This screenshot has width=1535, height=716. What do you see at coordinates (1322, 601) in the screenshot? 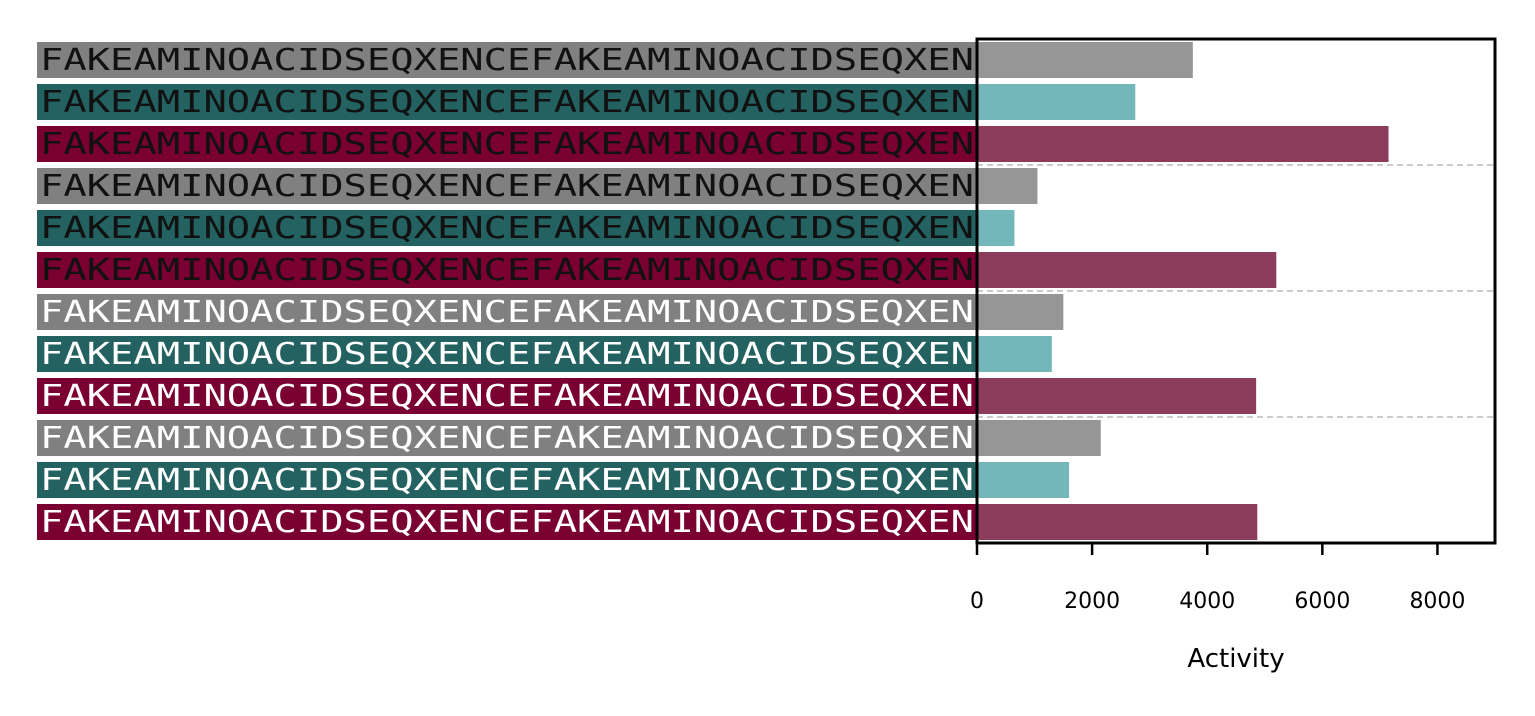
I see `x-tick-label: 6000` at bounding box center [1322, 601].